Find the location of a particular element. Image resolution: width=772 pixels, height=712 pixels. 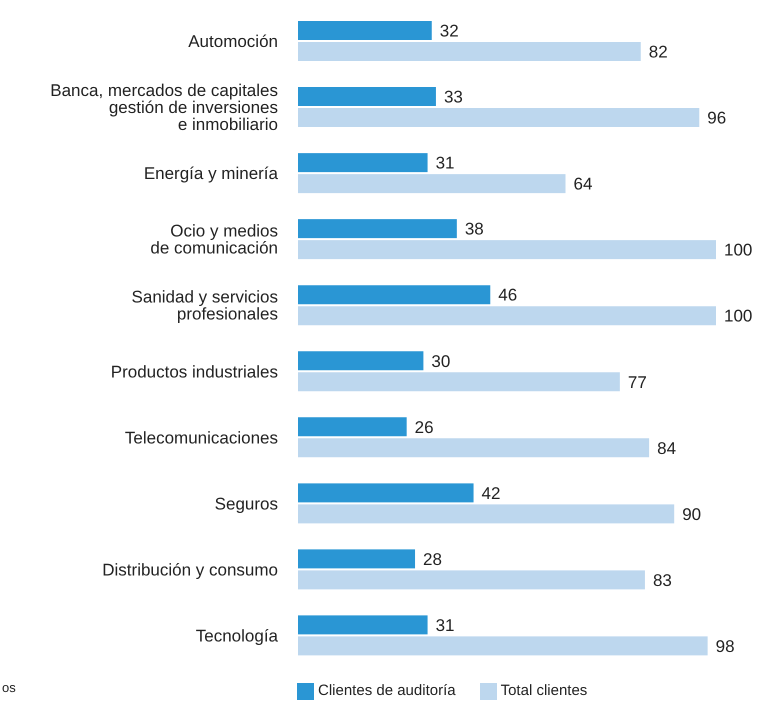

legend-label: Total clientes is located at coordinates (544, 691).